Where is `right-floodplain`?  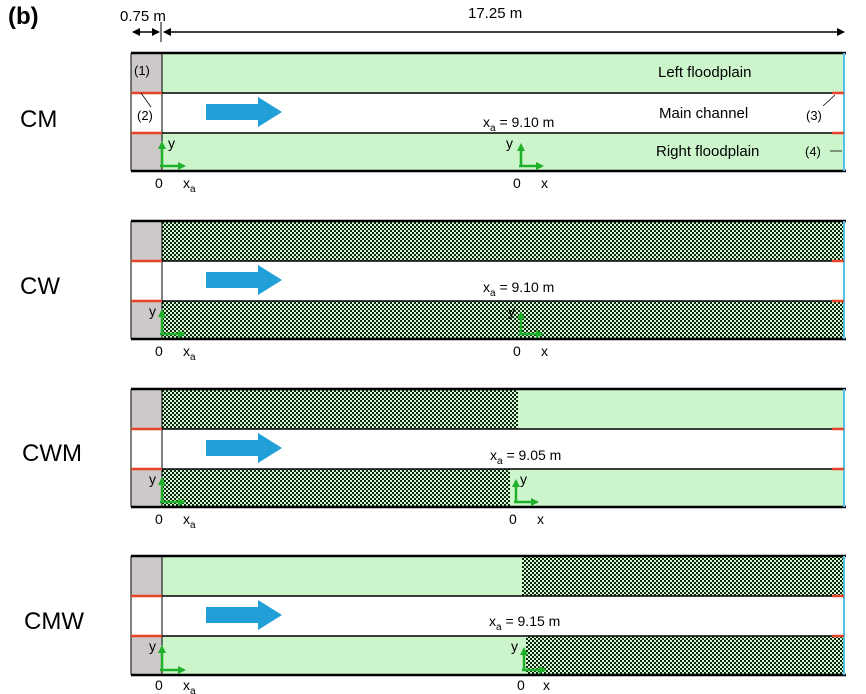 right-floodplain is located at coordinates (503, 152).